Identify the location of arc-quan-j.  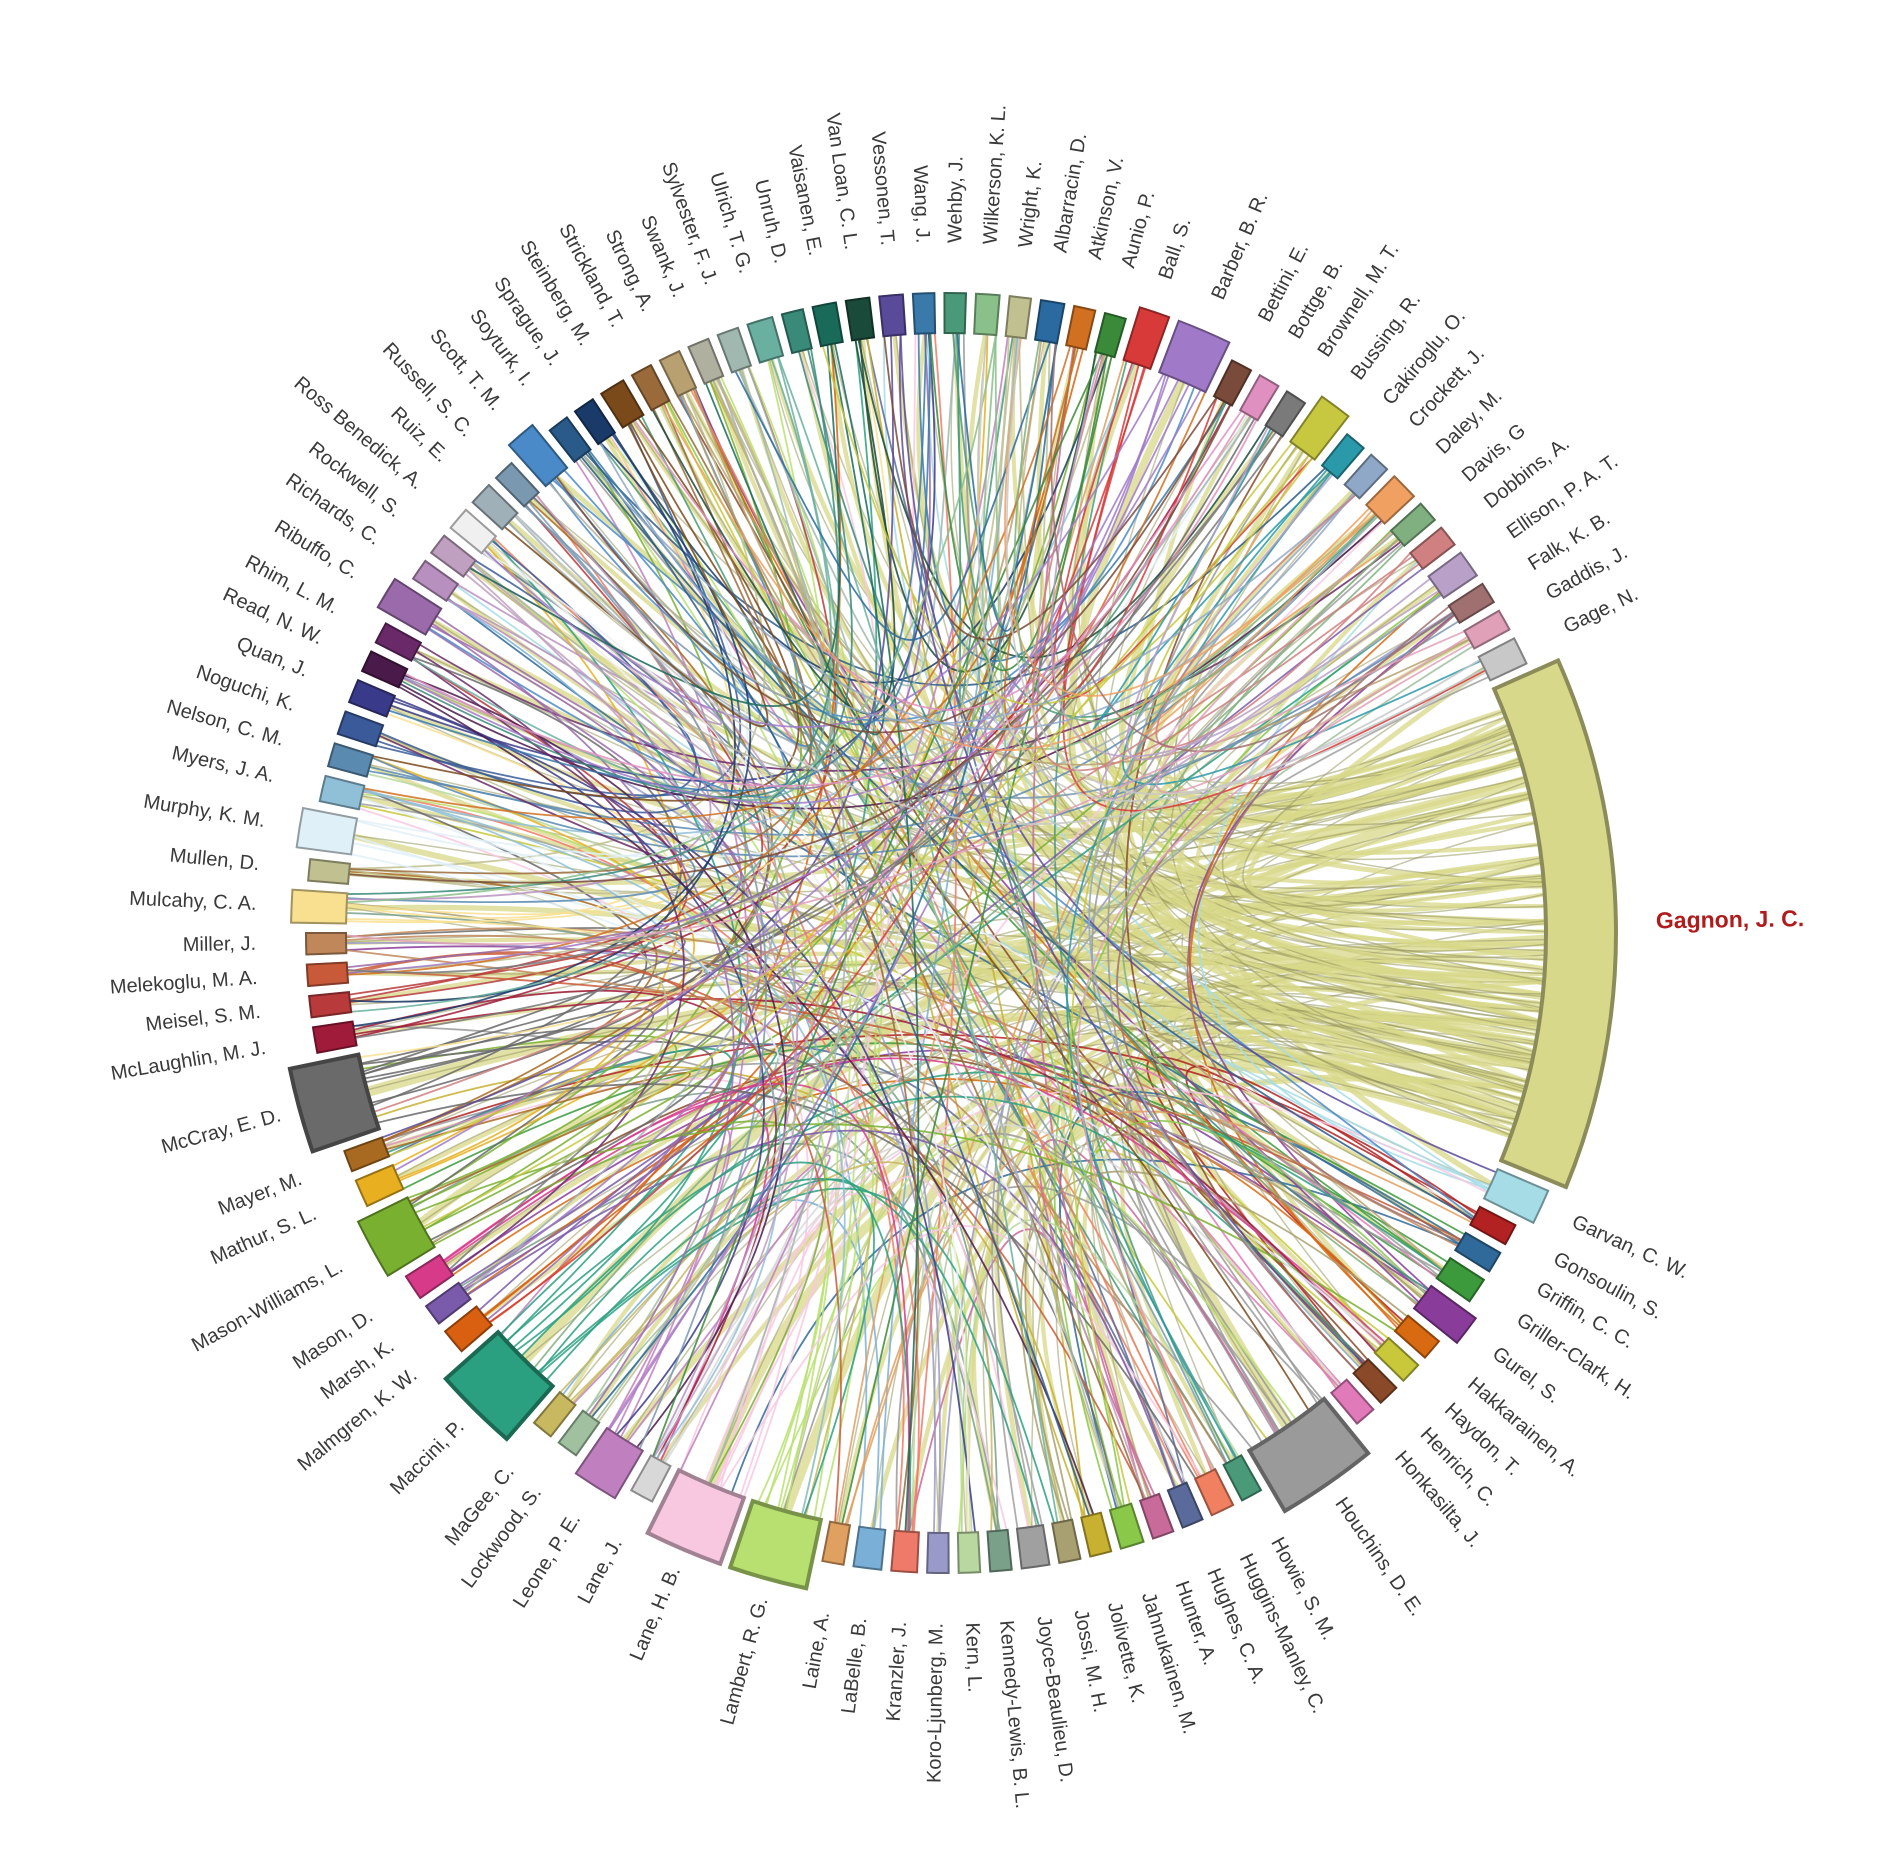
(372, 698).